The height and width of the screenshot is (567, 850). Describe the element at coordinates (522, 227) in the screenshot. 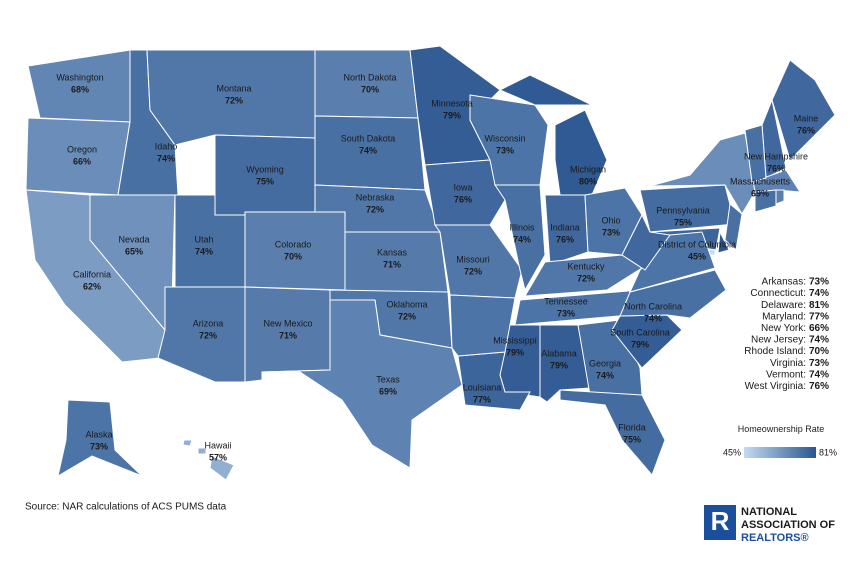

I see `state-name: Illinois` at that location.